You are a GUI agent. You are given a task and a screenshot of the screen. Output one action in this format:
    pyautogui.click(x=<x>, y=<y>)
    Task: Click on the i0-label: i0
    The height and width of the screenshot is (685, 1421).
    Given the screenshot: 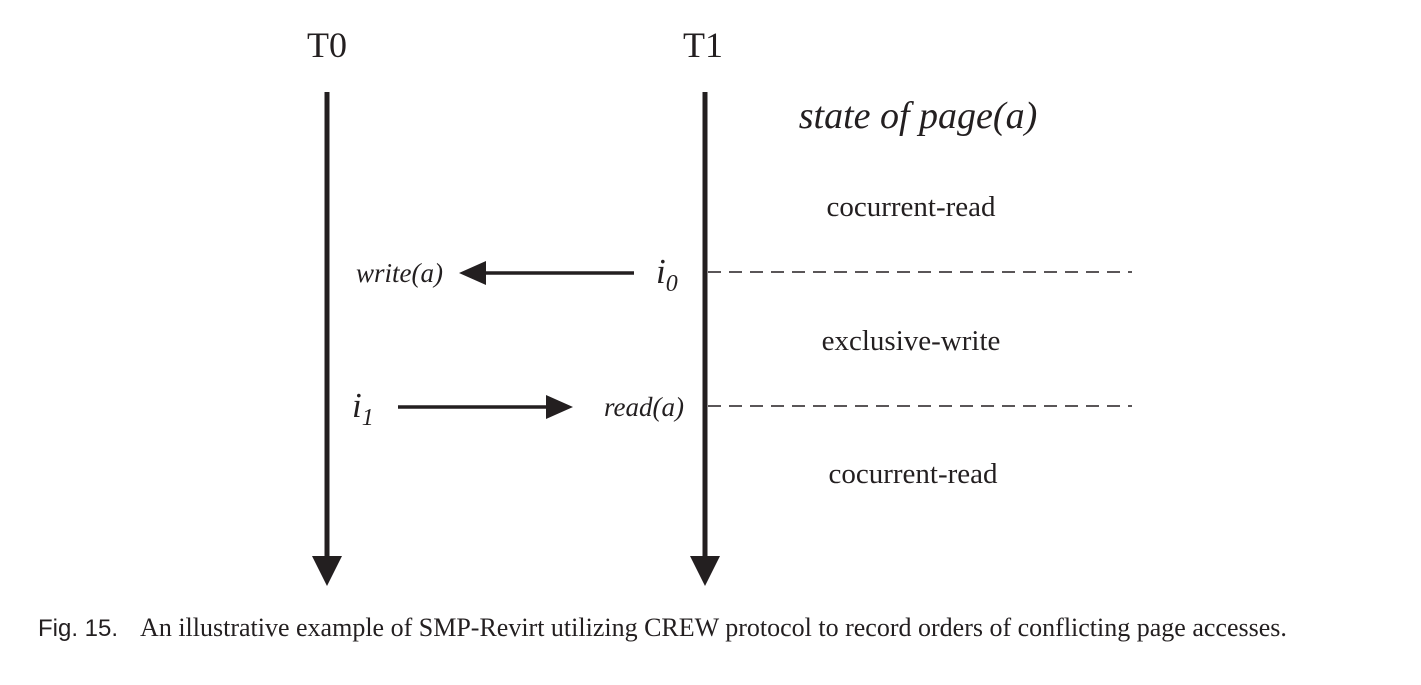 What is the action you would take?
    pyautogui.click(x=667, y=274)
    